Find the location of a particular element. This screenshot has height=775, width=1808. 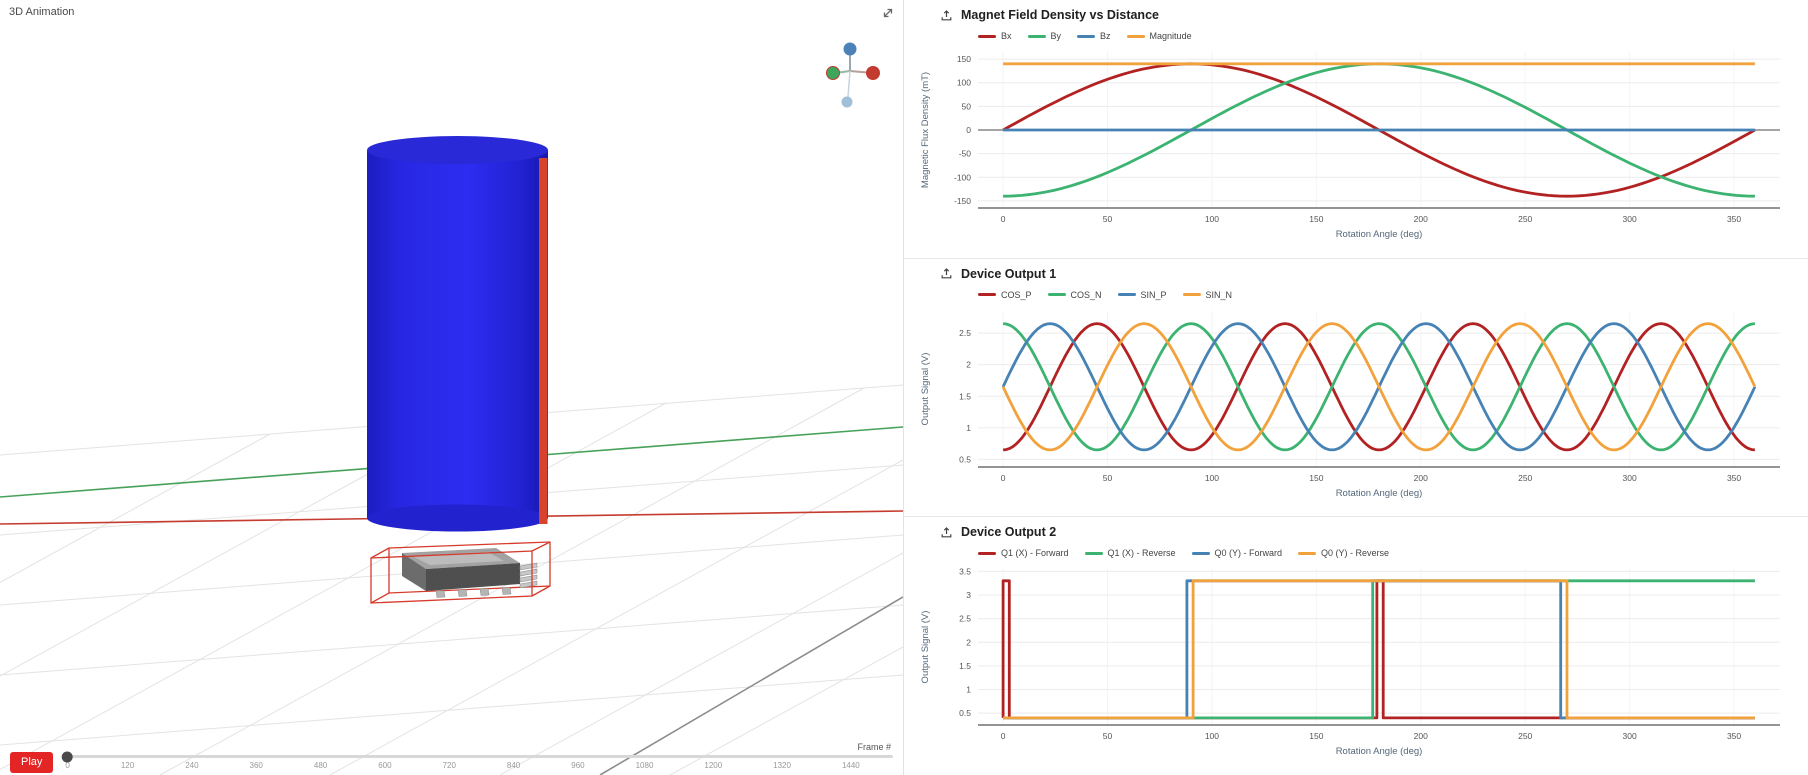

series-q0-y-forward is located at coordinates (1379, 649).